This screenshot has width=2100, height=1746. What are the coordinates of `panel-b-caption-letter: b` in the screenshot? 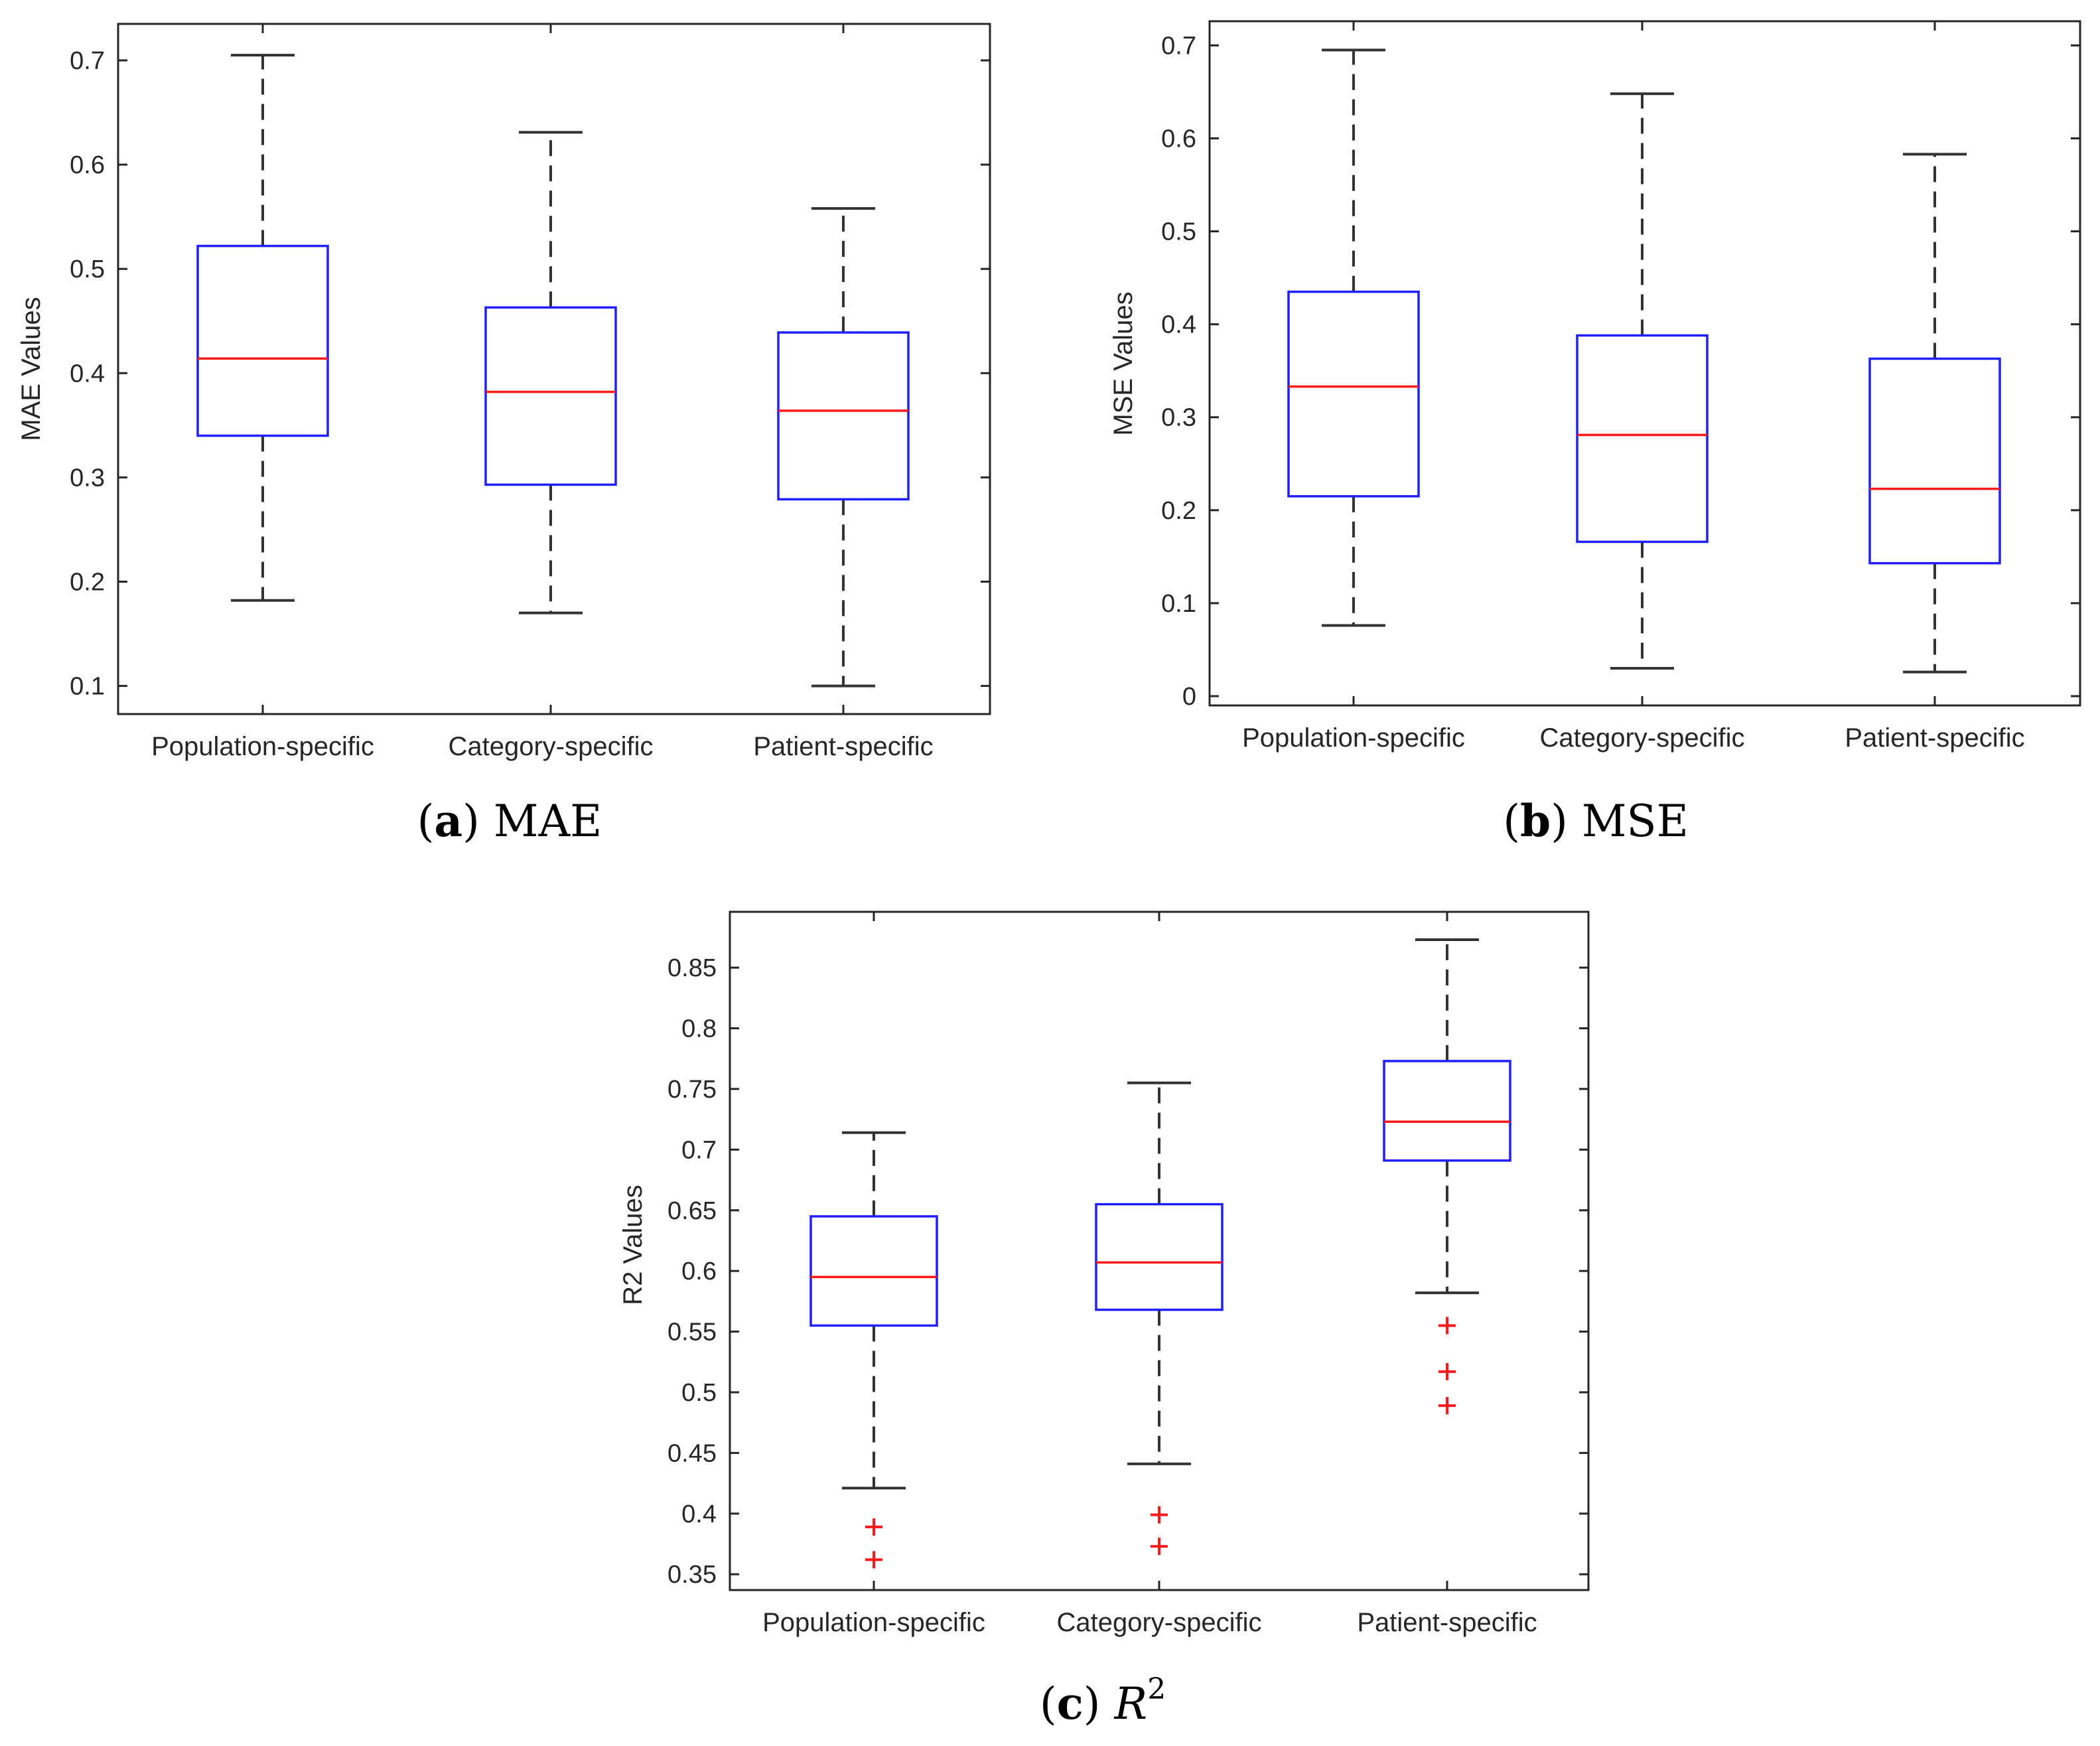 It's located at (1535, 821).